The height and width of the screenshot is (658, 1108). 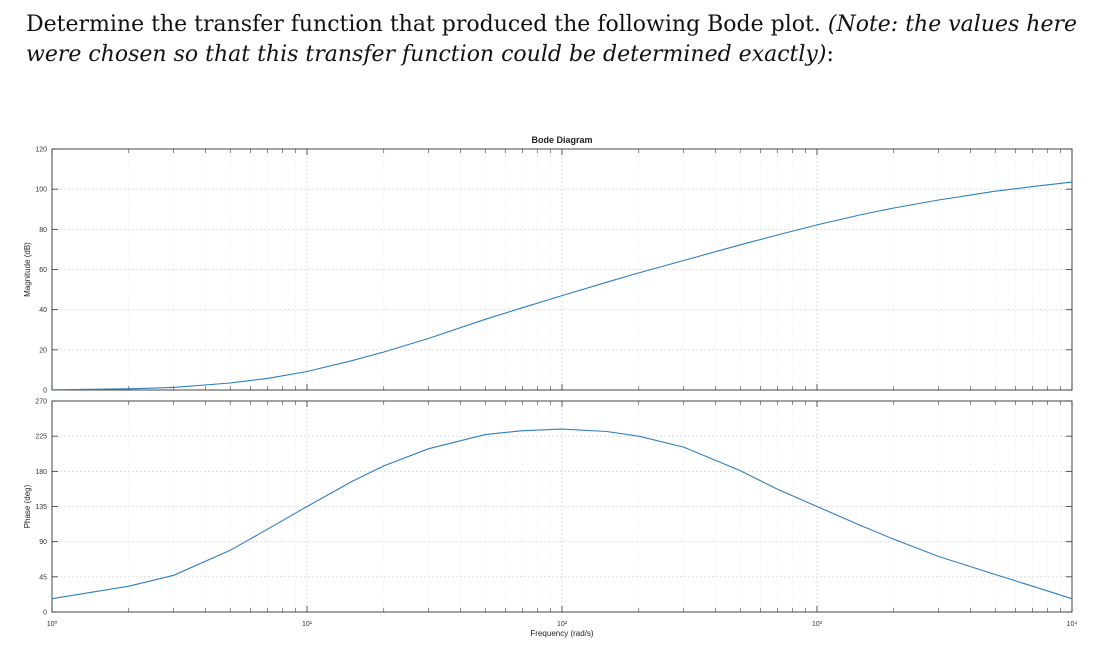 I want to click on y-tick-label: 225, so click(x=41, y=437).